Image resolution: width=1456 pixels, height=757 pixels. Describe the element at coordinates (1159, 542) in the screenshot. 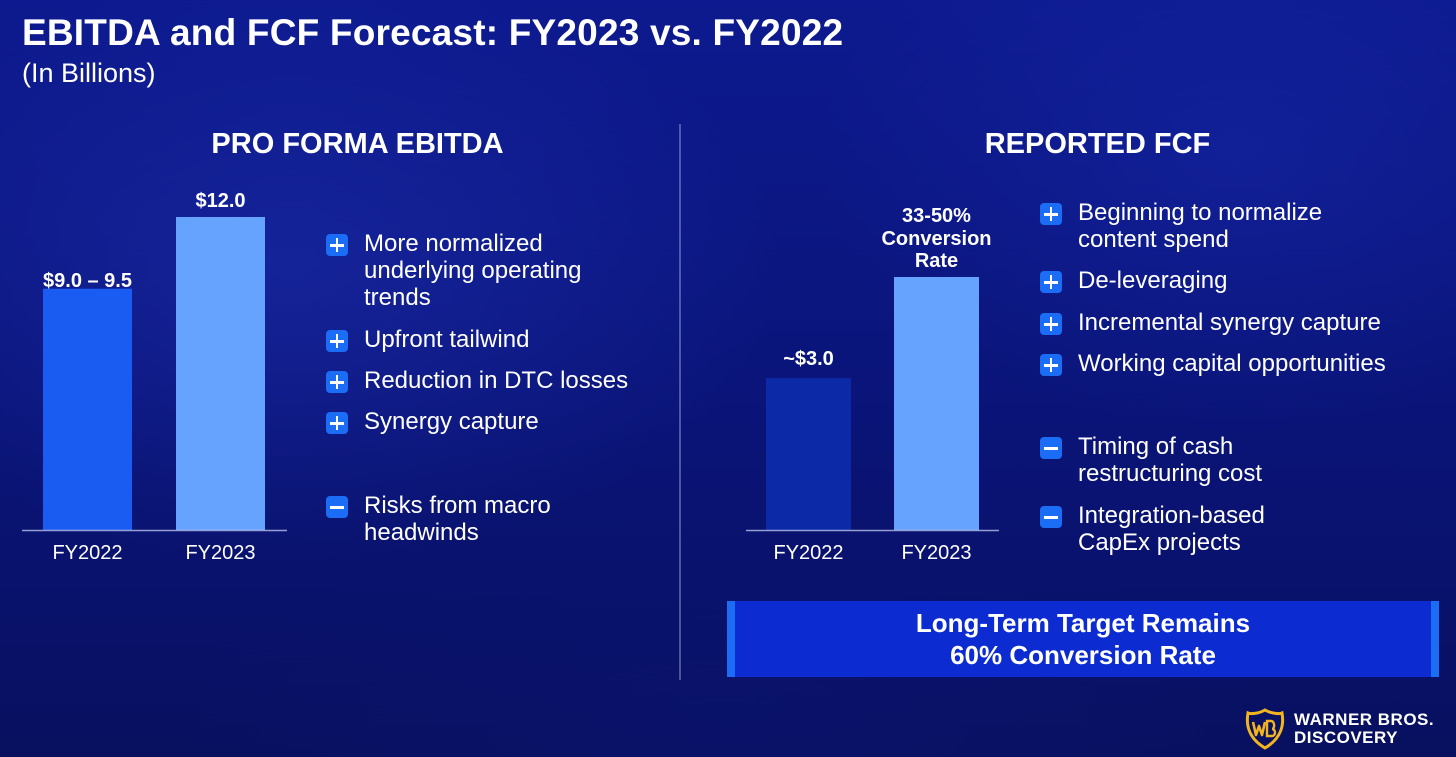

I see `bullet-line: CapEx projects` at that location.